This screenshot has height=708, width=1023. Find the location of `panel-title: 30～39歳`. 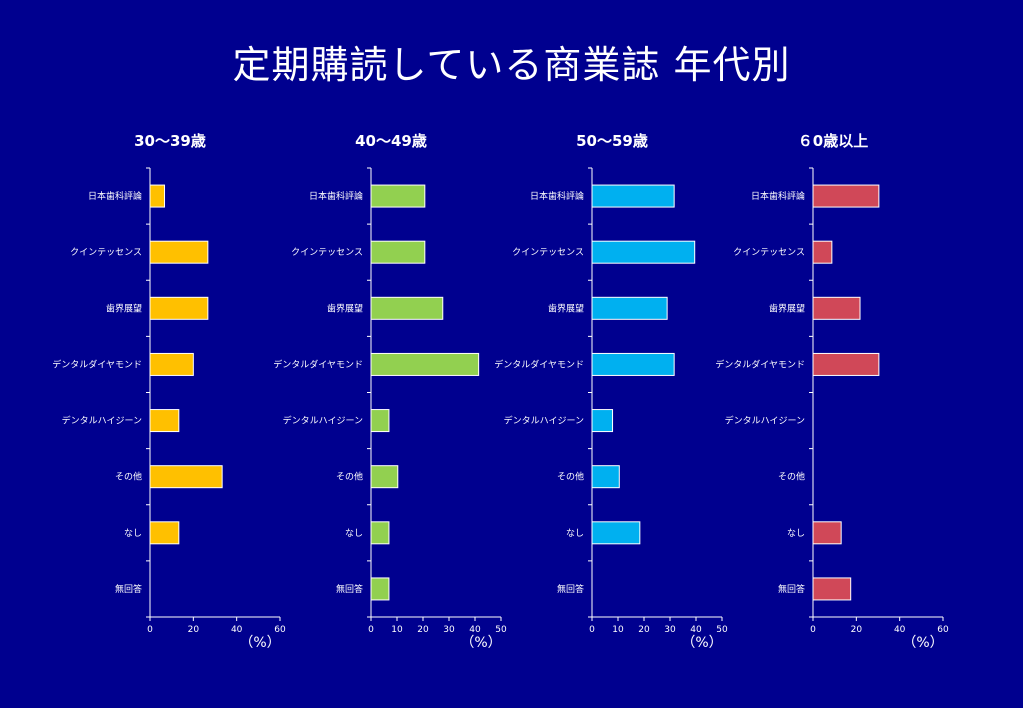

panel-title: 30～39歳 is located at coordinates (170, 141).